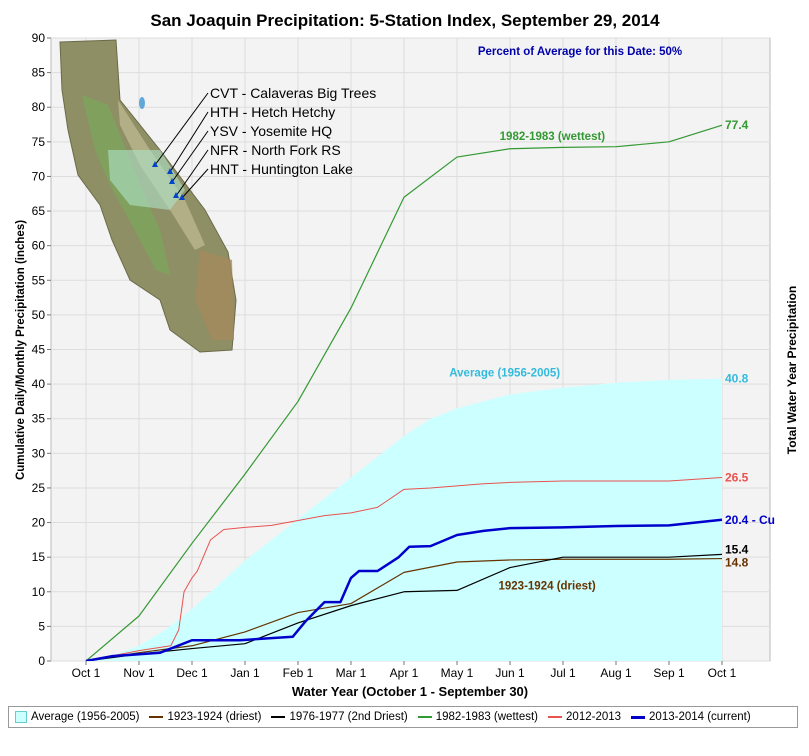 This screenshot has width=809, height=756. I want to click on legend-item-1923: 1923-1924 (driest), so click(205, 717).